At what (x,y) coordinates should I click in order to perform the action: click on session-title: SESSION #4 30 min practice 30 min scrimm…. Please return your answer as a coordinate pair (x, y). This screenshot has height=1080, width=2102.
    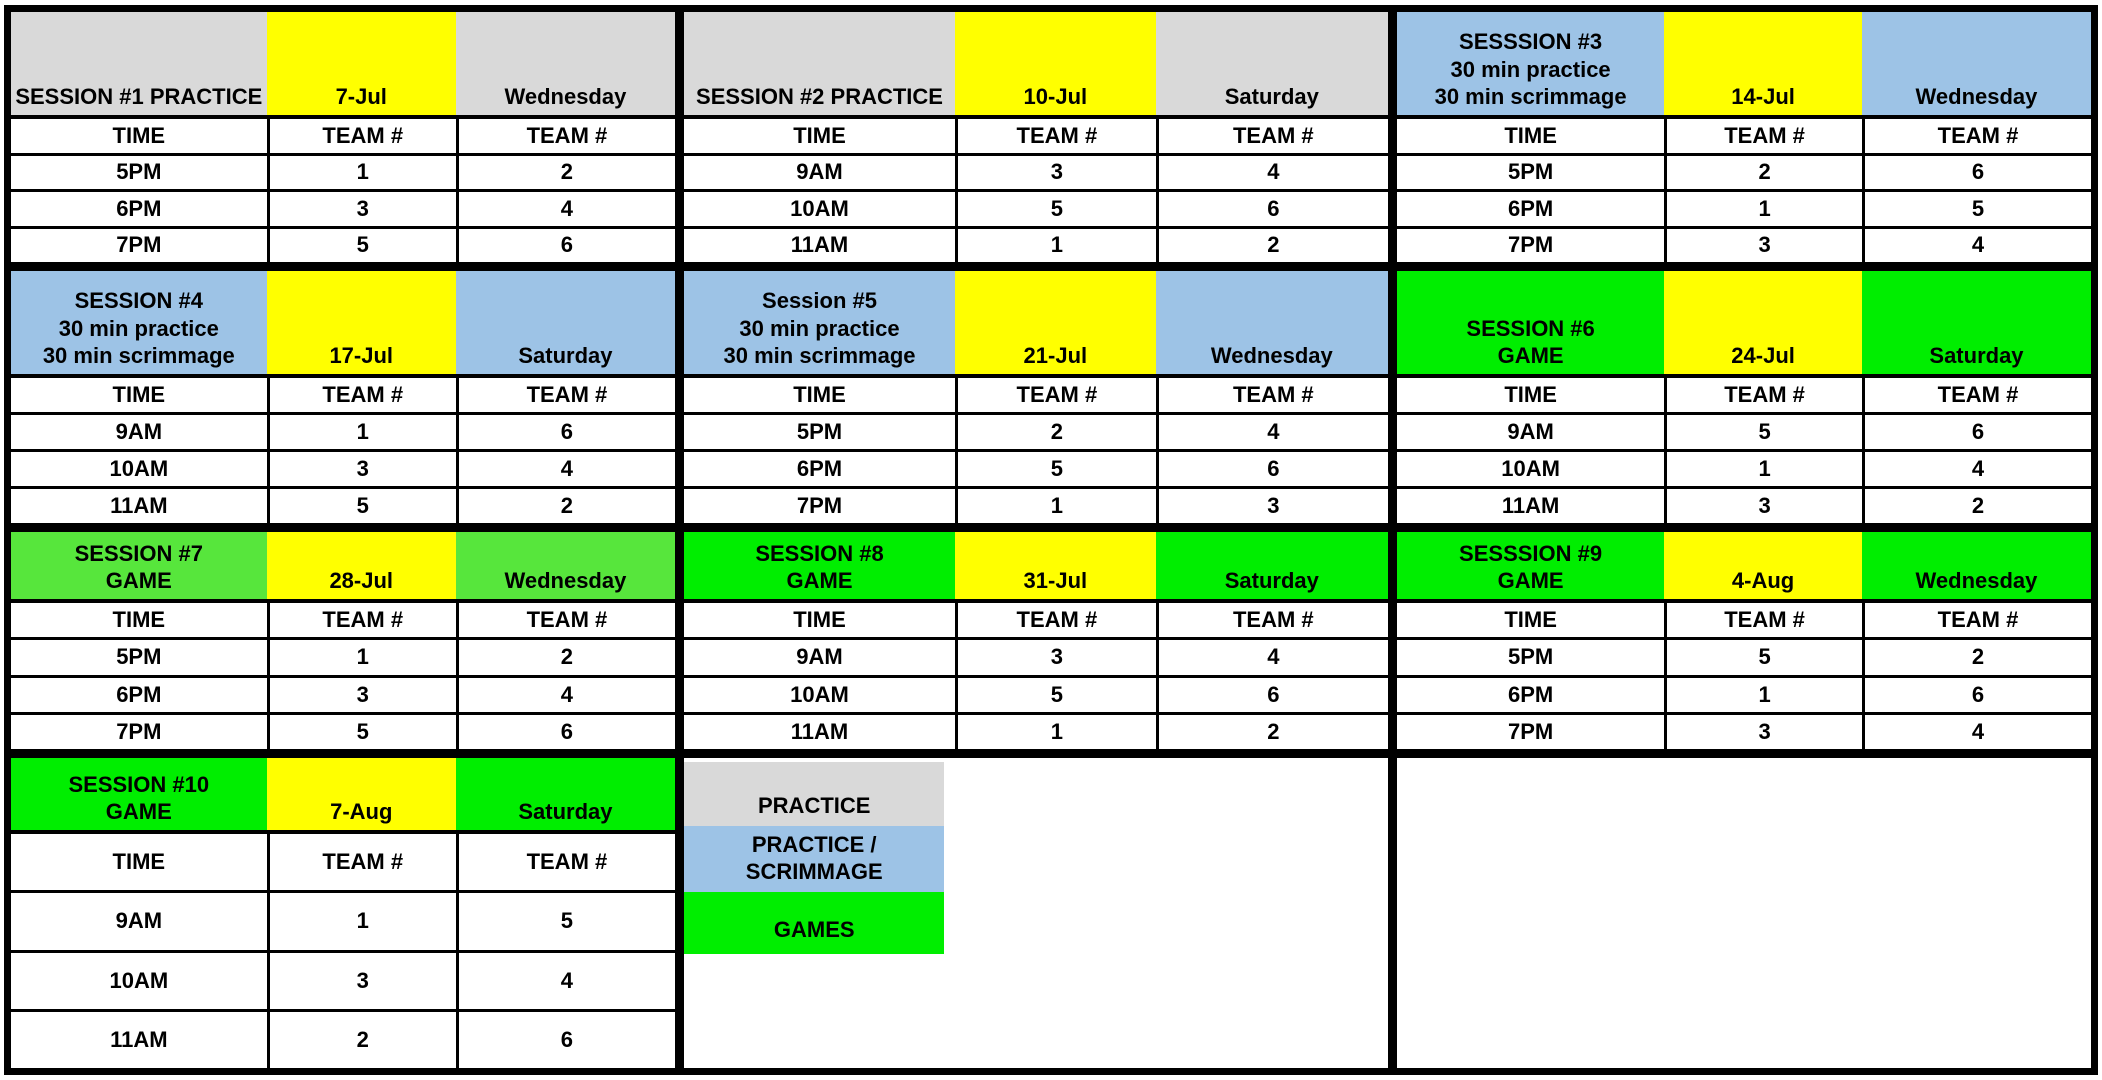
    Looking at the image, I should click on (139, 322).